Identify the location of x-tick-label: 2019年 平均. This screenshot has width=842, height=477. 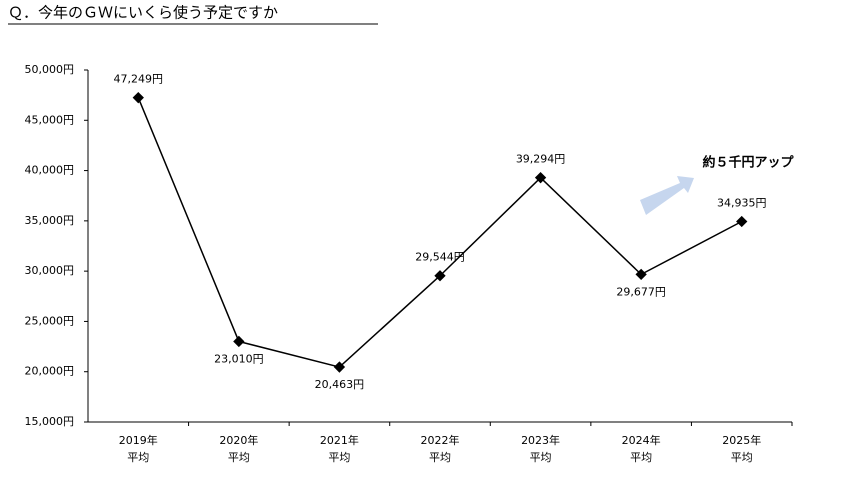
(138, 449).